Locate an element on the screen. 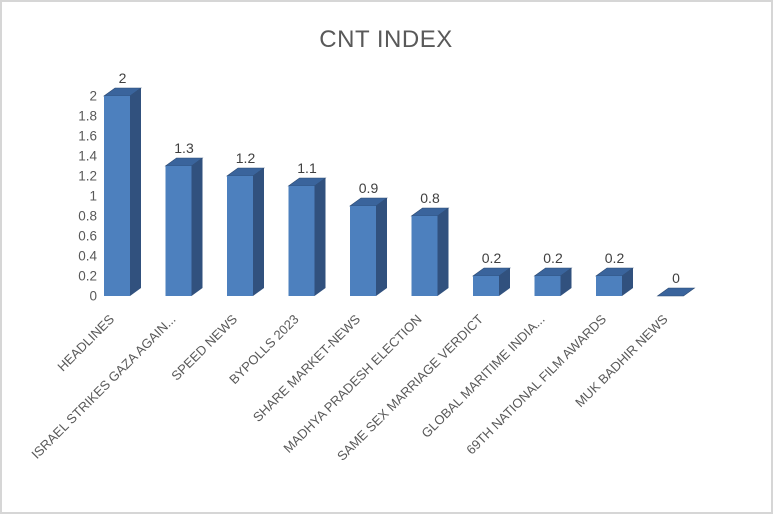 This screenshot has height=514, width=773. y-tick-label: 0.8 is located at coordinates (87, 216).